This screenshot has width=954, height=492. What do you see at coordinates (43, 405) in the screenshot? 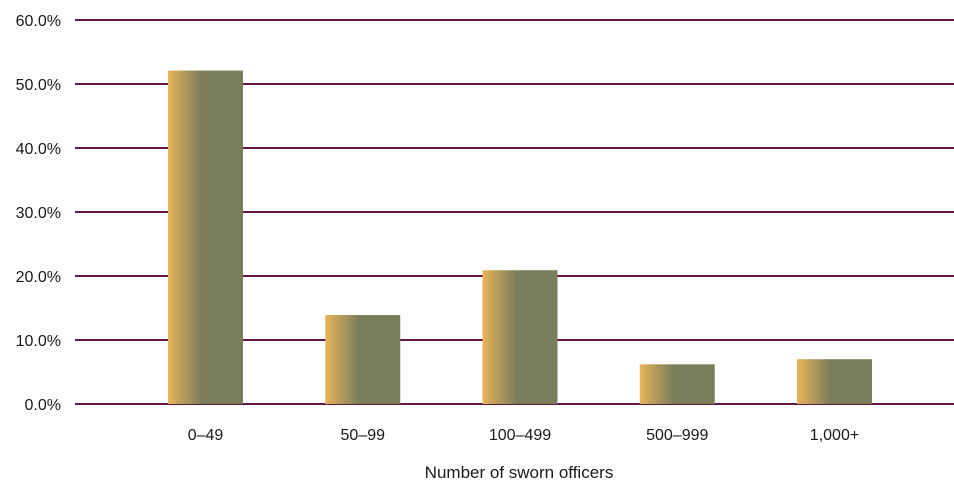
I see `y-tick-label: 0.0%` at bounding box center [43, 405].